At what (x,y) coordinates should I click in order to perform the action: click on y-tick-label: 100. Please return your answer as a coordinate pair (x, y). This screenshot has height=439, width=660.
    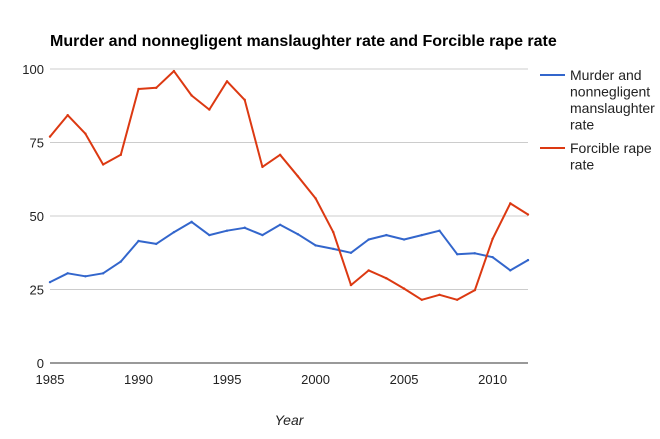
    Looking at the image, I should click on (33, 69).